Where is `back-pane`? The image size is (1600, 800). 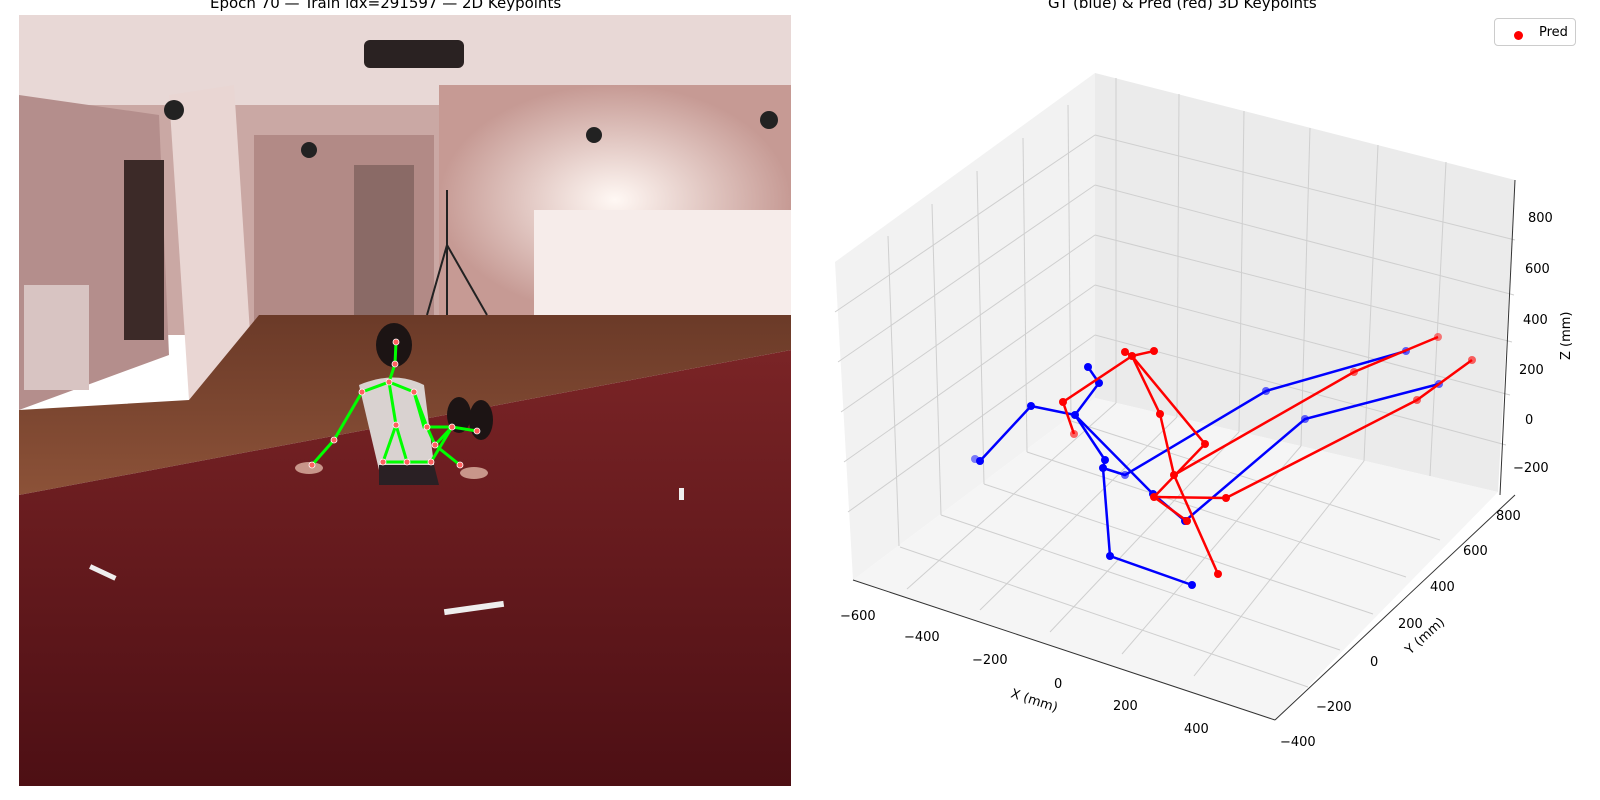
back-pane is located at coordinates (1305, 282).